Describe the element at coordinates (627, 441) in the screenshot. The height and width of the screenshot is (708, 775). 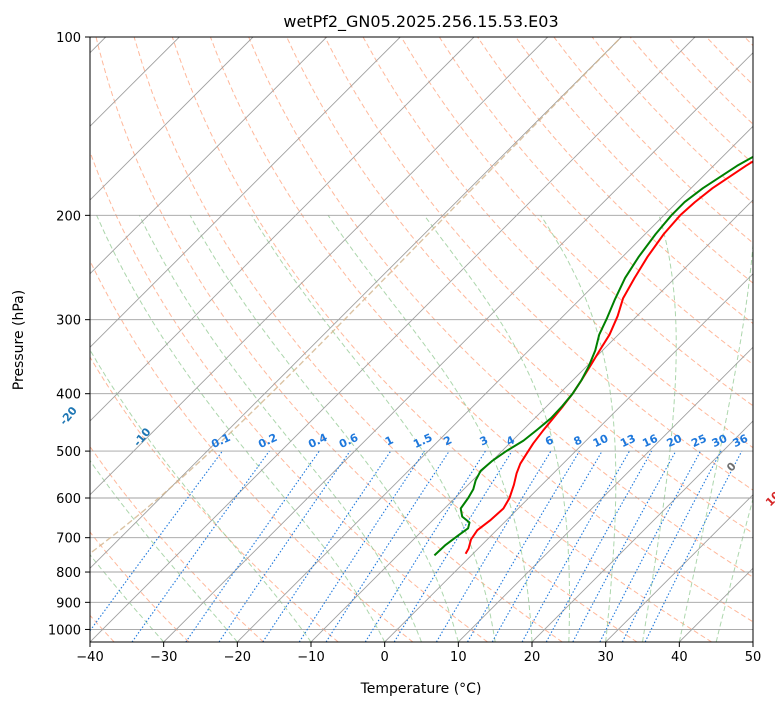
I see `mixing-ratio-label: 13` at that location.